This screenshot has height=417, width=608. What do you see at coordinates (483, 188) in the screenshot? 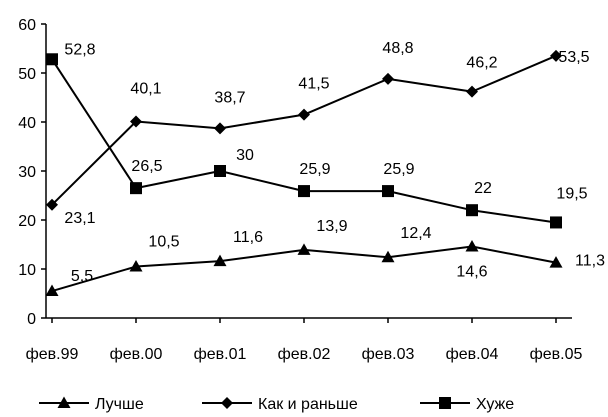
I see `data-label-khuzhe: 22` at bounding box center [483, 188].